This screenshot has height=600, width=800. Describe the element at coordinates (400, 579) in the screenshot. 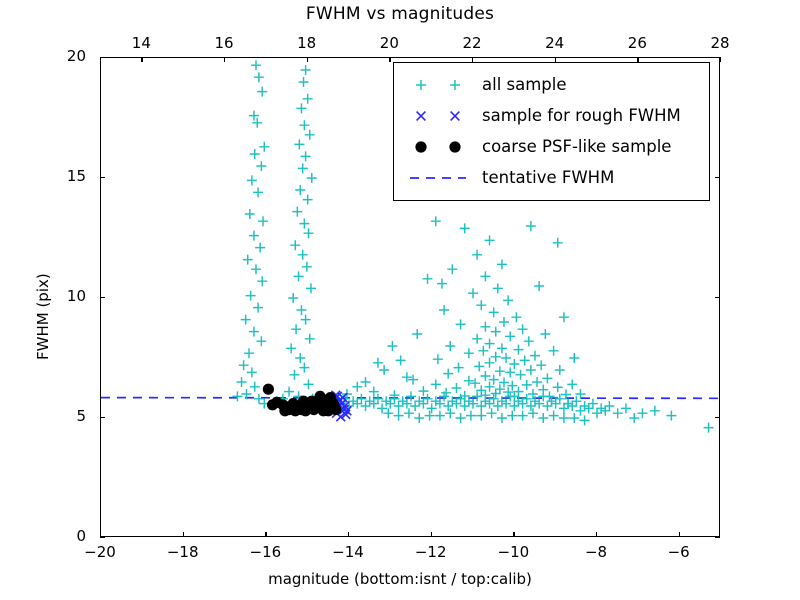

I see `x-axis-label: magnitude (bottom:isnt / top:calib)` at that location.